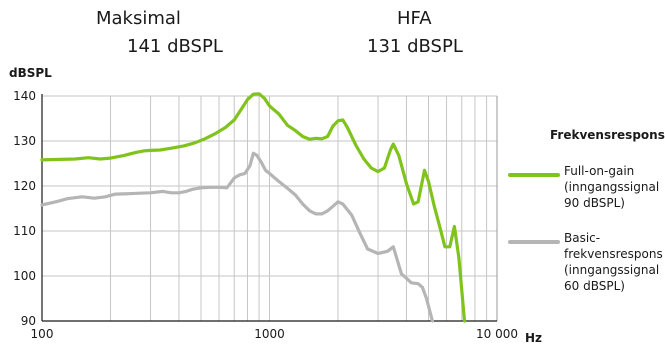  Describe the element at coordinates (607, 135) in the screenshot. I see `legend-title: Frekvensrespons` at that location.